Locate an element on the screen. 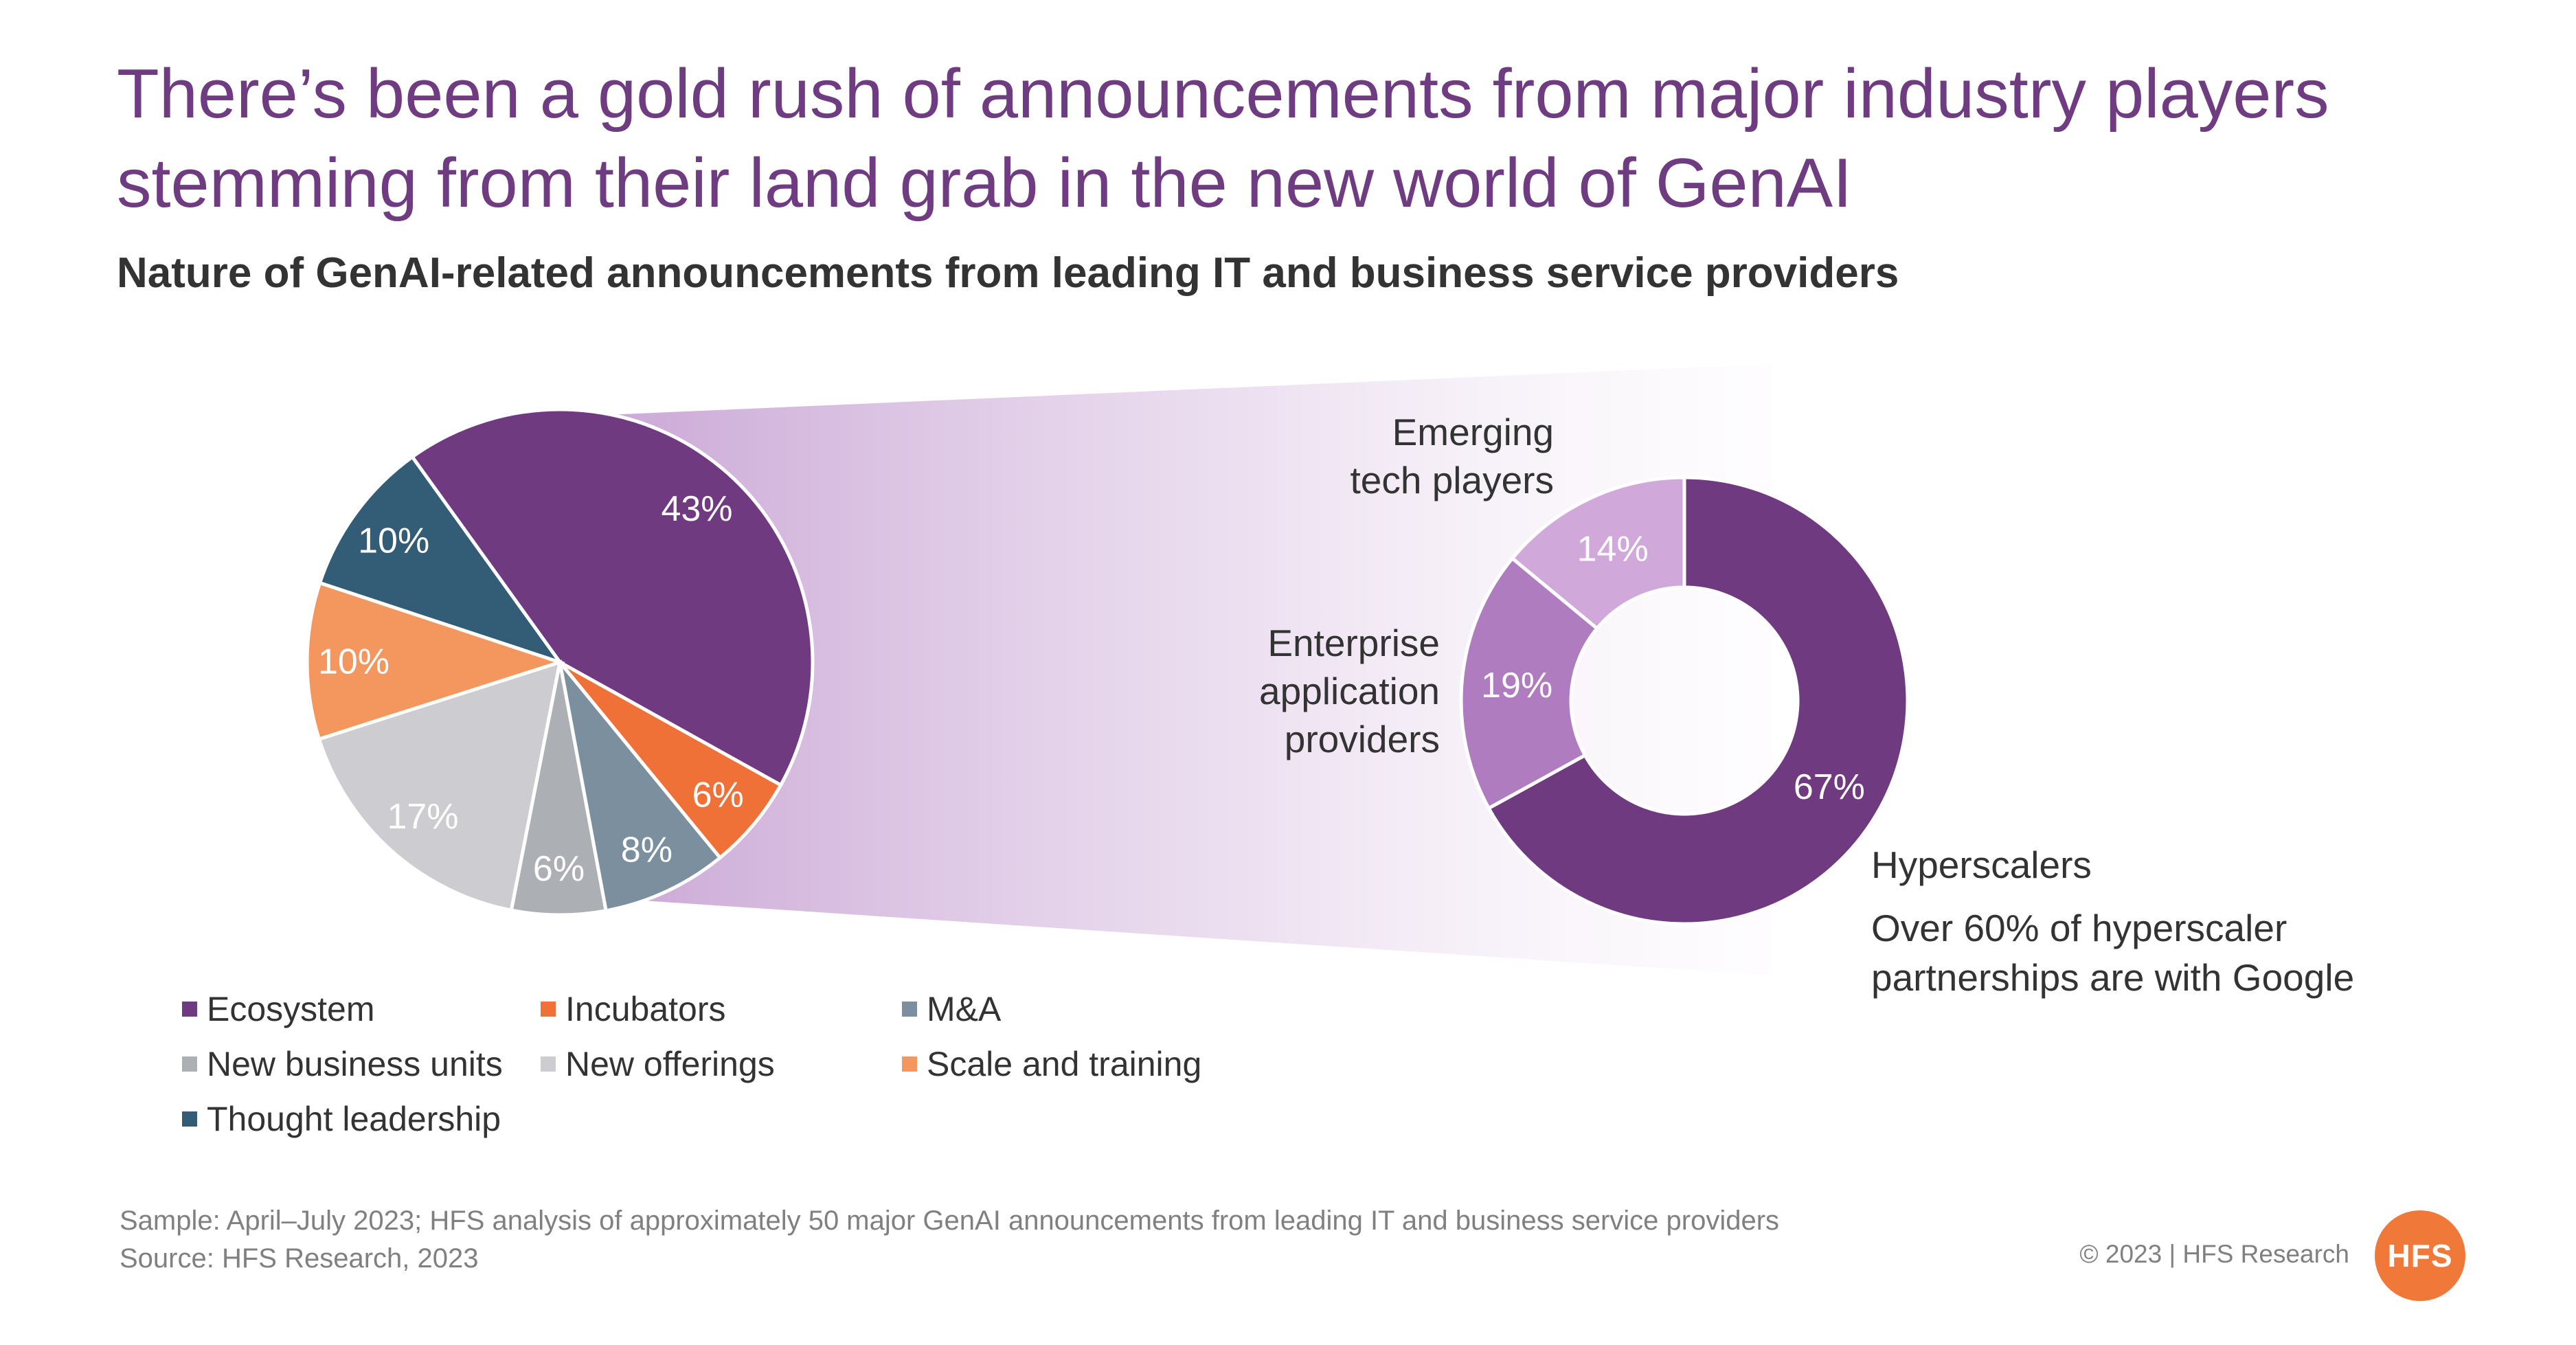  donut-chart-ecosystem-breakdown: 67% 19% 14% is located at coordinates (1684, 700).